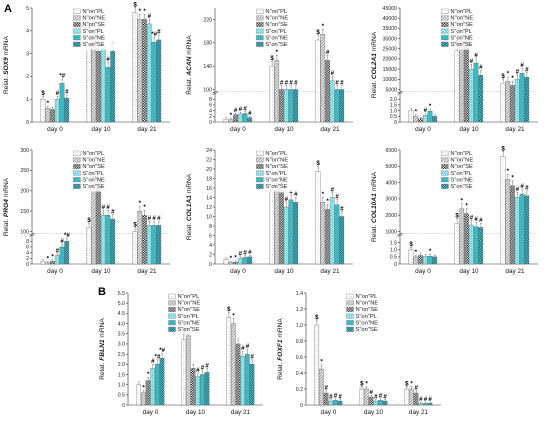 The image size is (550, 422). What do you see at coordinates (393, 251) in the screenshot?
I see `y-tick-label: 1.0` at bounding box center [393, 251].